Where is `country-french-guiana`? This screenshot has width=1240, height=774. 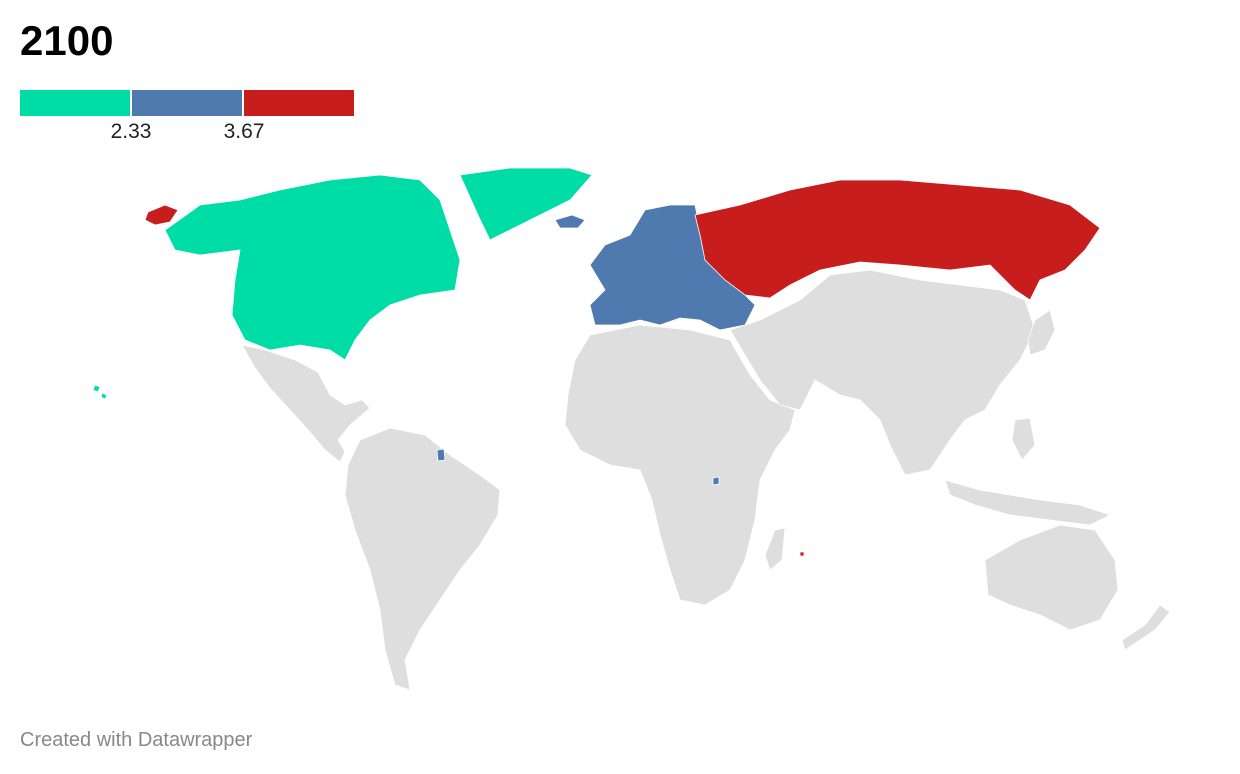
country-french-guiana is located at coordinates (441, 455).